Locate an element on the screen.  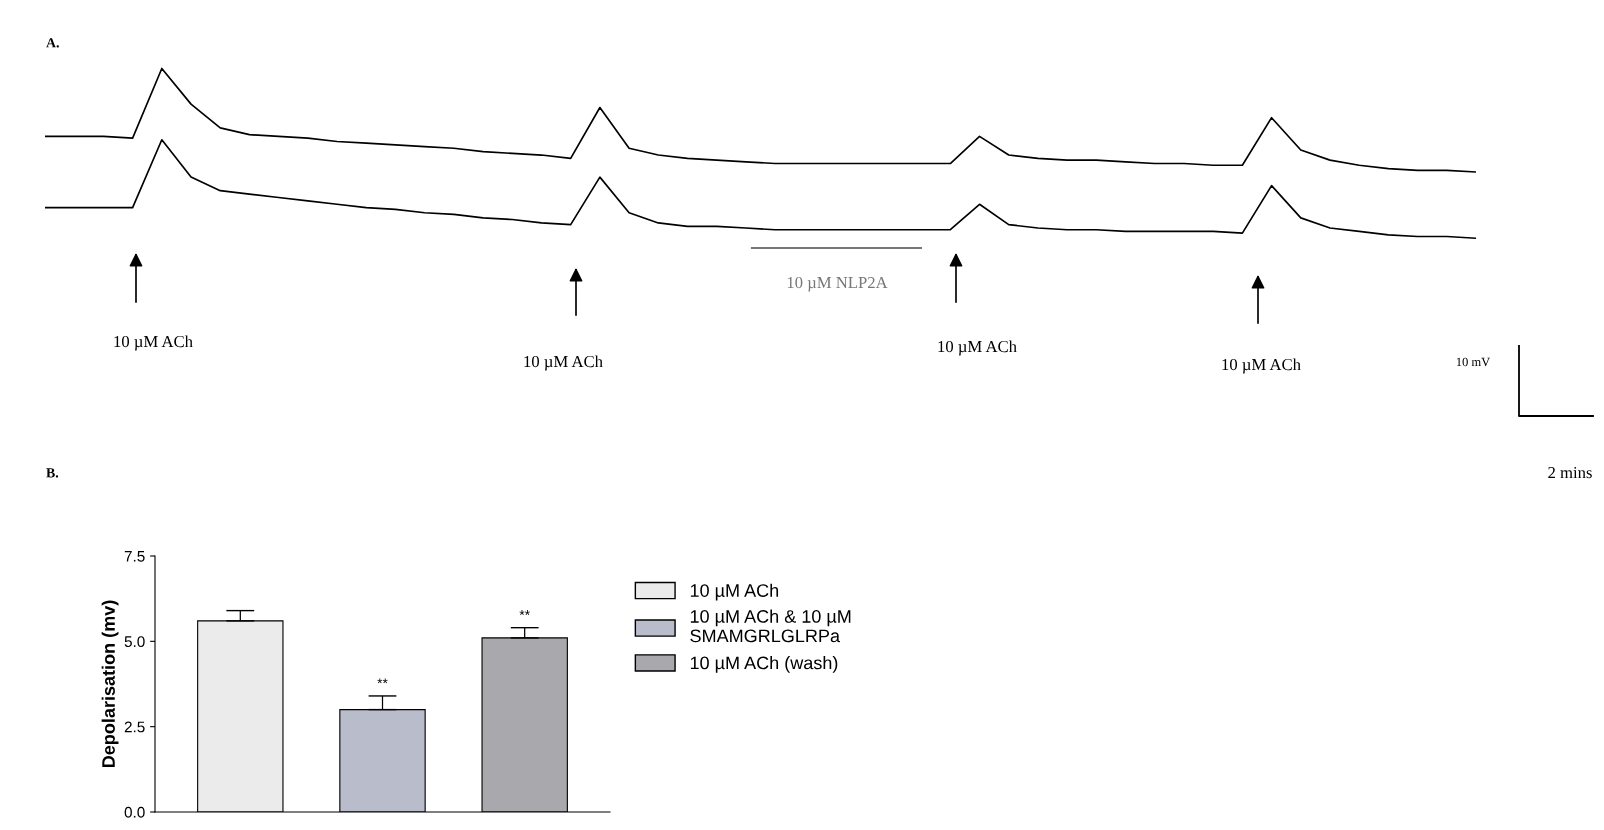
chart-title: A. is located at coordinates (52, 43).